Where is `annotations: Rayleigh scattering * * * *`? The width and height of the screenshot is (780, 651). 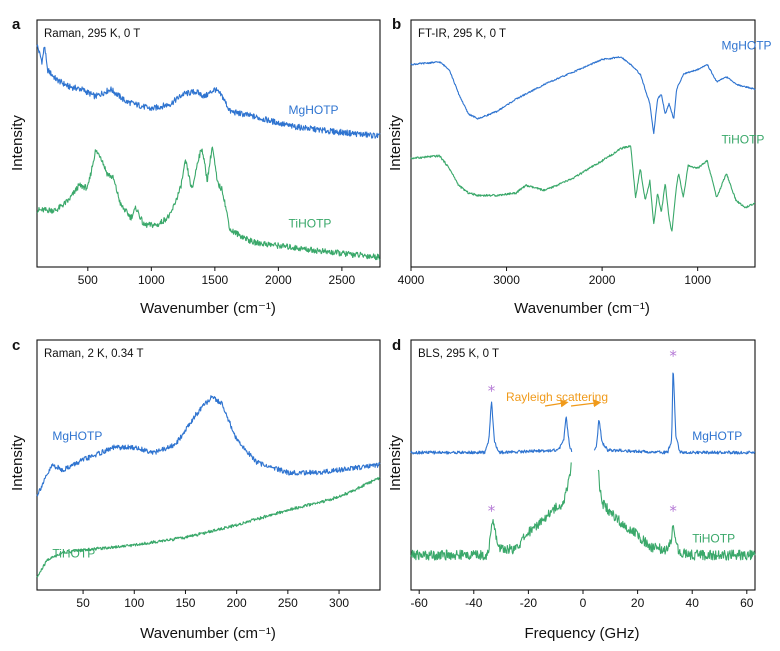 annotations: Rayleigh scattering * * * * is located at coordinates (583, 433).